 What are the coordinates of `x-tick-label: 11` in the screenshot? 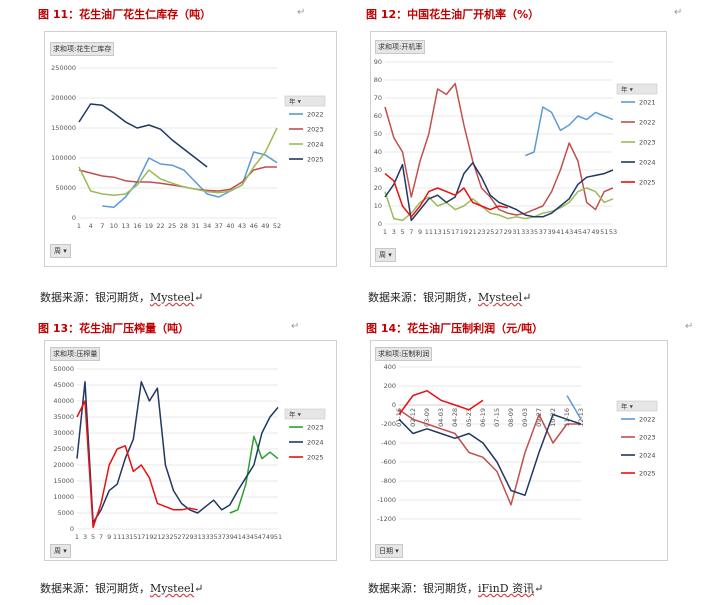 It's located at (429, 232).